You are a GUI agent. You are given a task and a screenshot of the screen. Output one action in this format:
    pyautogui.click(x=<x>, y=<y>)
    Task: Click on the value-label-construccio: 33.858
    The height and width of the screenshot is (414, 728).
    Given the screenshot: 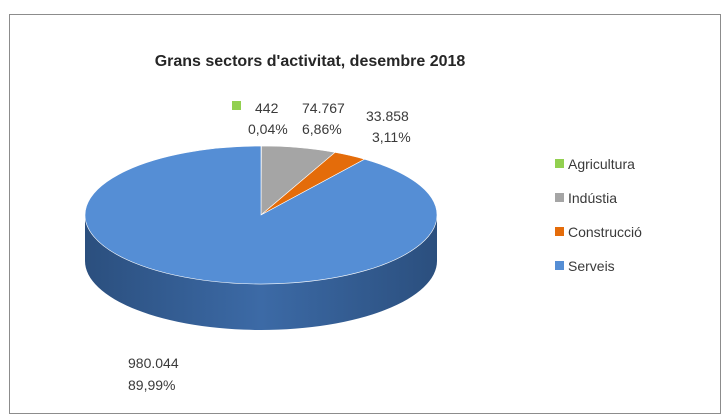 What is the action you would take?
    pyautogui.click(x=387, y=116)
    